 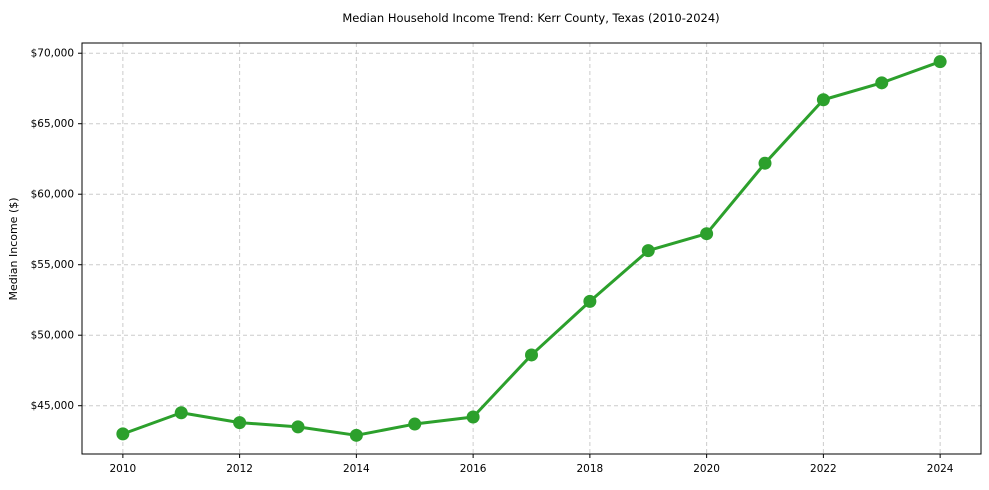 I want to click on data-point-2024, so click(x=940, y=62).